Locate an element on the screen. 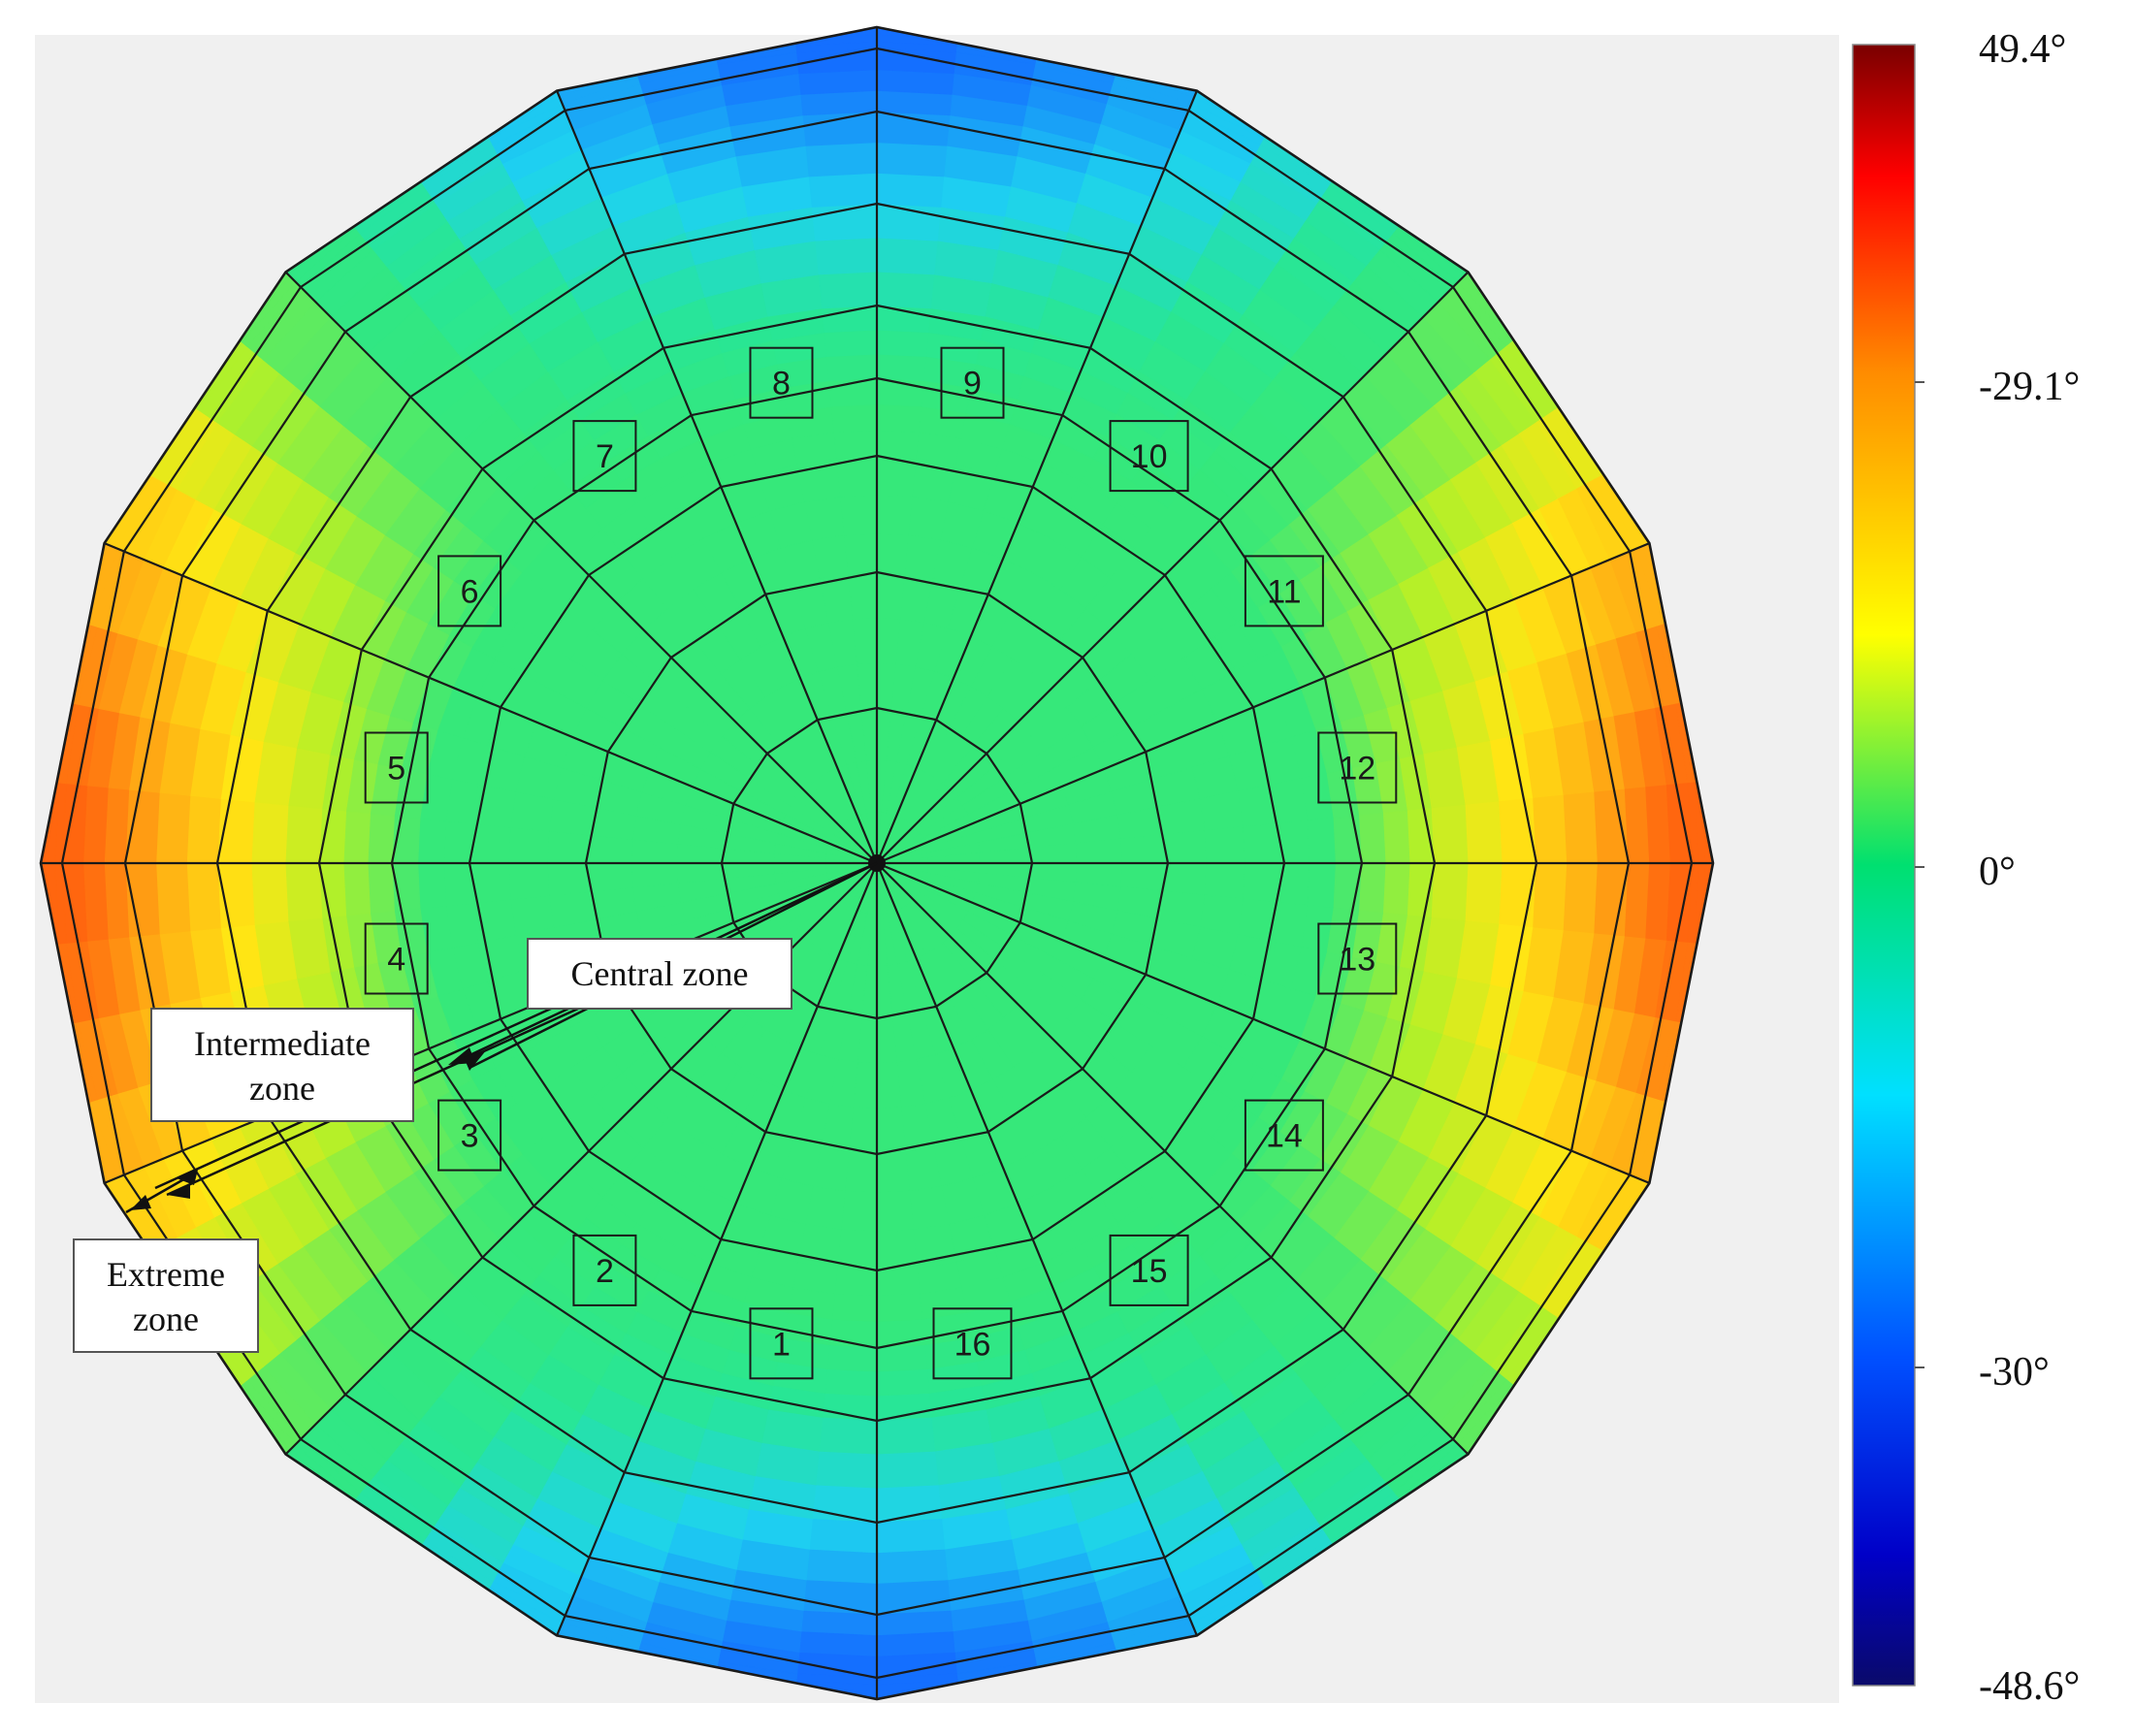 This screenshot has height=1736, width=2134. colorbar-label-lower: -30° is located at coordinates (2014, 1372).